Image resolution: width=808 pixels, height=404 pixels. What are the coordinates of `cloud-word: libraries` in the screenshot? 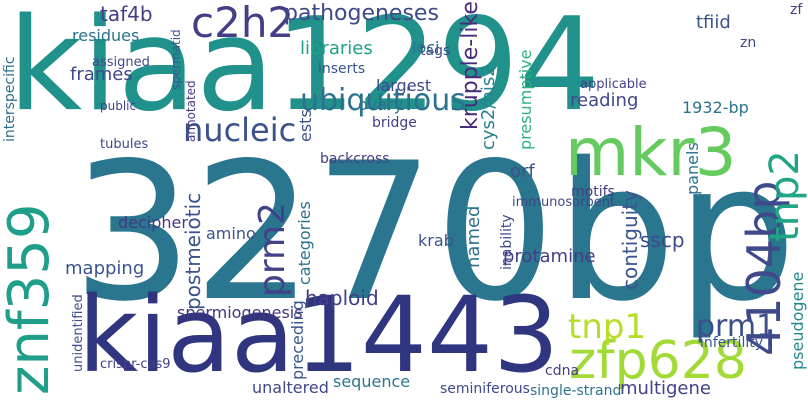 It's located at (336, 48).